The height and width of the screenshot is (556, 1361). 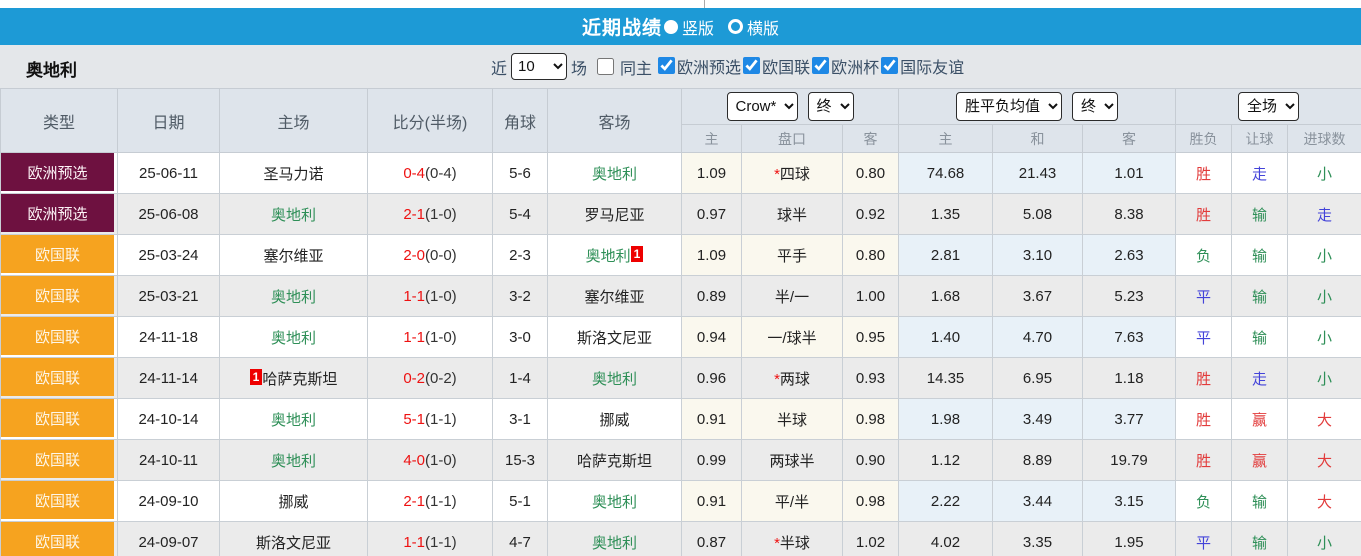 What do you see at coordinates (520, 419) in the screenshot?
I see `corner-score: 3-1` at bounding box center [520, 419].